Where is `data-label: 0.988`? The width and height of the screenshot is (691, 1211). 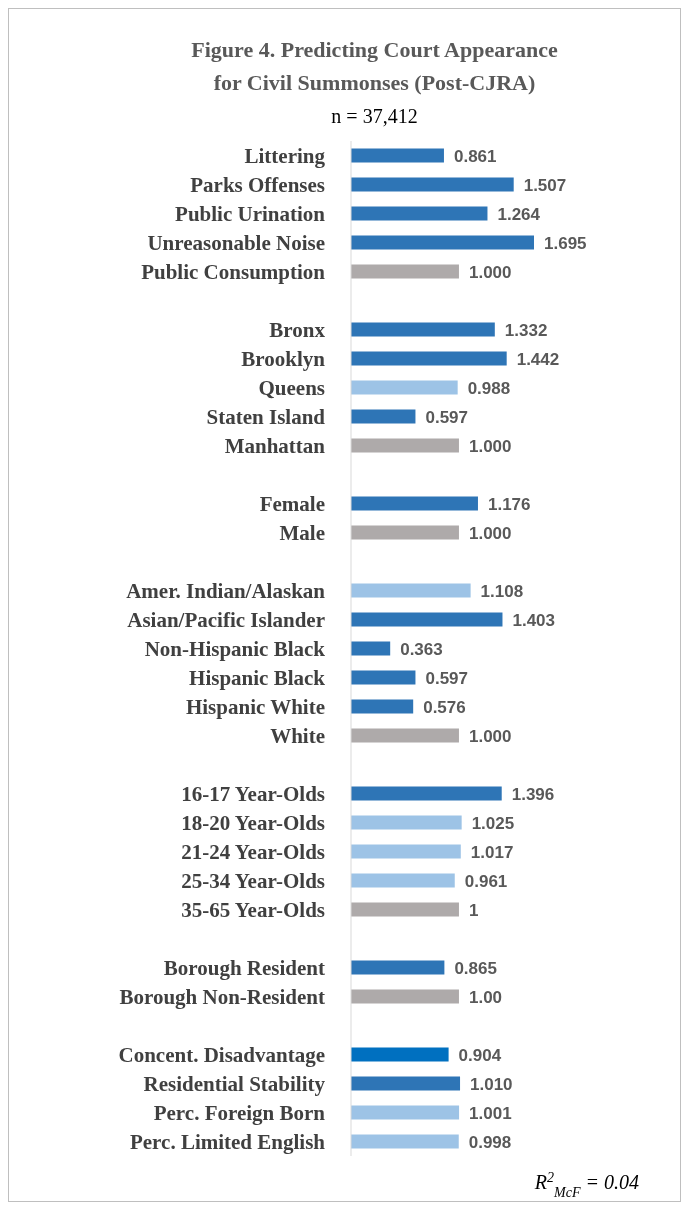
data-label: 0.988 is located at coordinates (489, 388).